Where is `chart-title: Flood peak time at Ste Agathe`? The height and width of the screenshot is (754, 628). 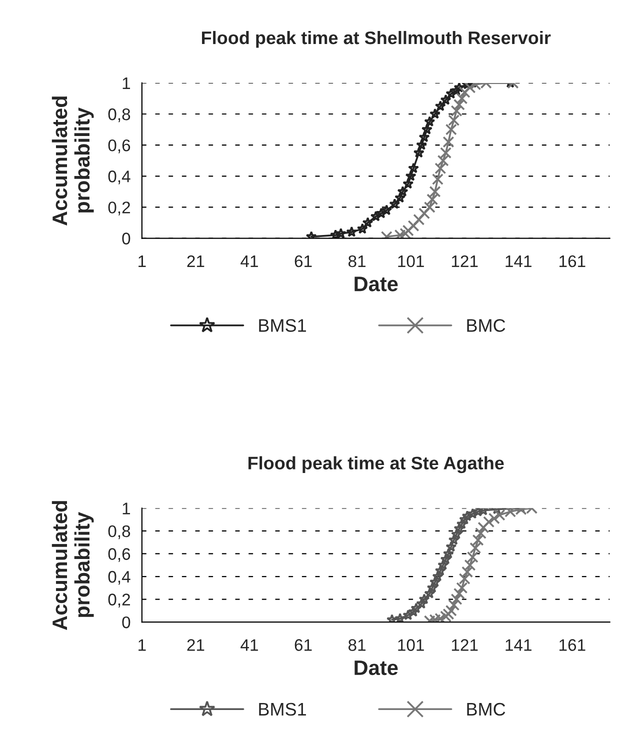 chart-title: Flood peak time at Ste Agathe is located at coordinates (376, 465).